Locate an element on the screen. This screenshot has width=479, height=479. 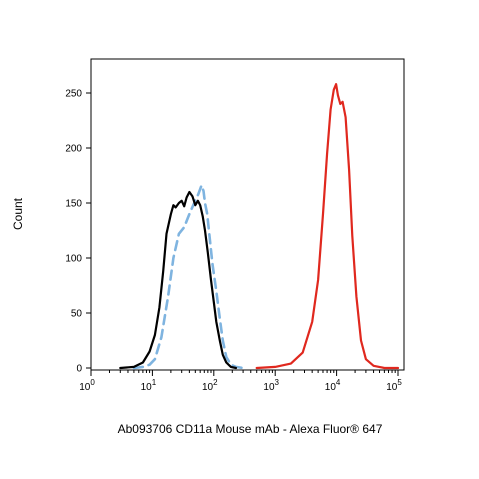
y-tick-label: 250 is located at coordinates (73, 94).